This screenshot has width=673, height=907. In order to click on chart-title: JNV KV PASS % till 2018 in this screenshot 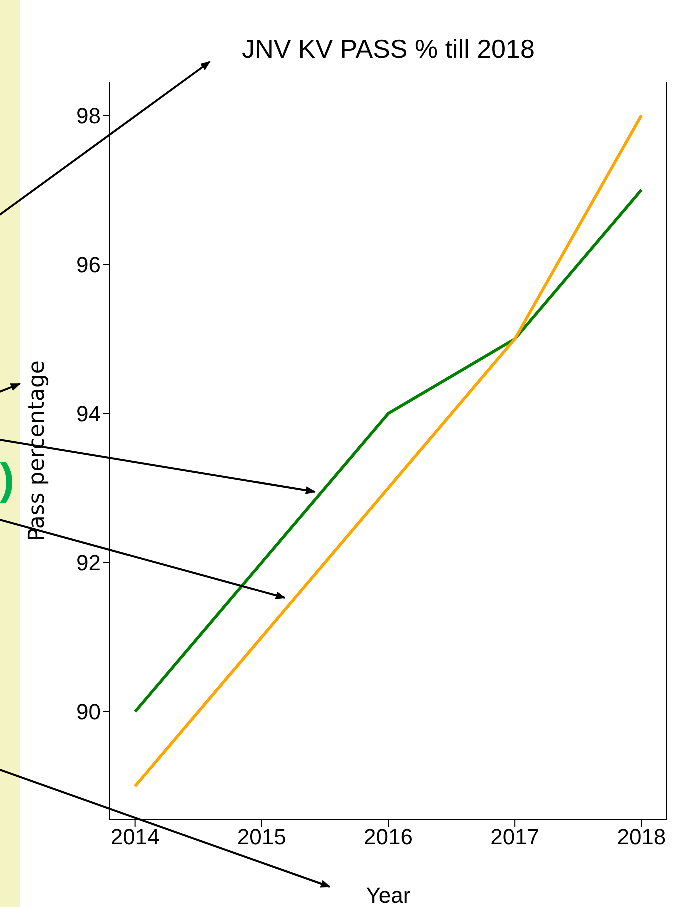, I will do `click(388, 49)`.